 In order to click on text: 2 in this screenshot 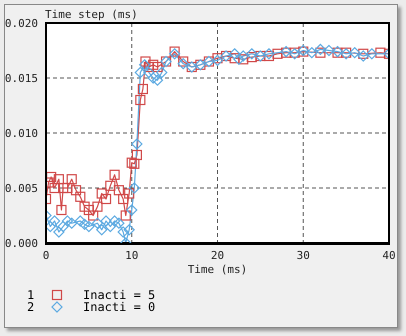, I will do `click(31, 307)`.